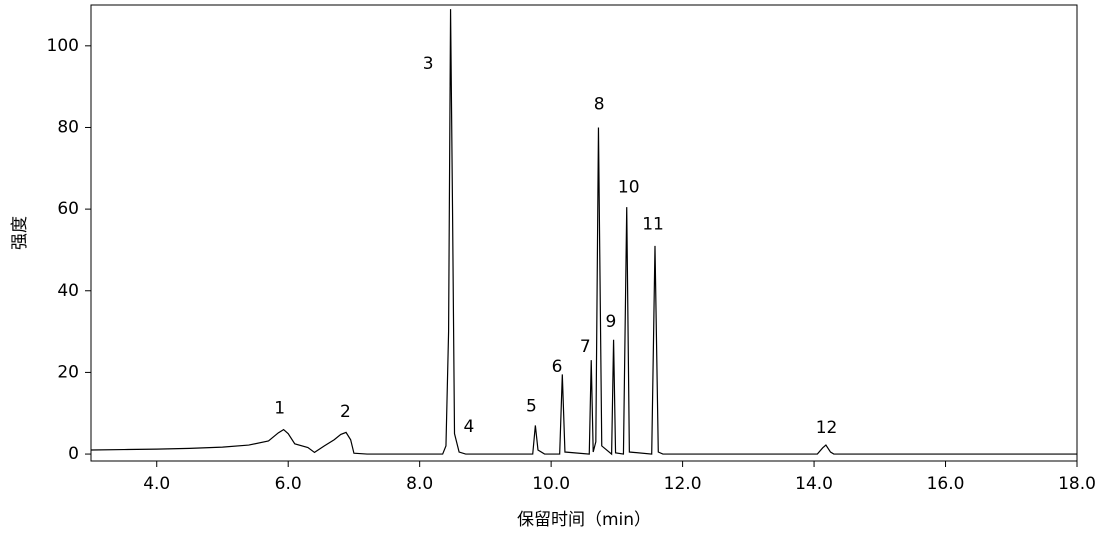 The image size is (1099, 534). I want to click on peak-label: 10, so click(629, 187).